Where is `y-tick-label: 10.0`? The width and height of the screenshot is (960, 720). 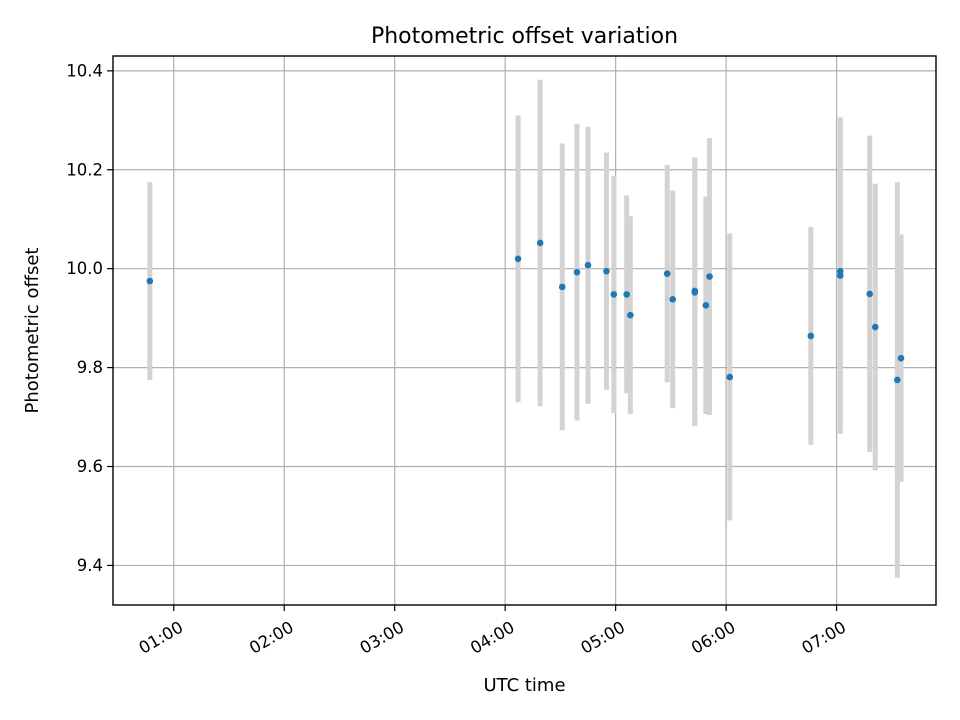 y-tick-label: 10.0 is located at coordinates (84, 268).